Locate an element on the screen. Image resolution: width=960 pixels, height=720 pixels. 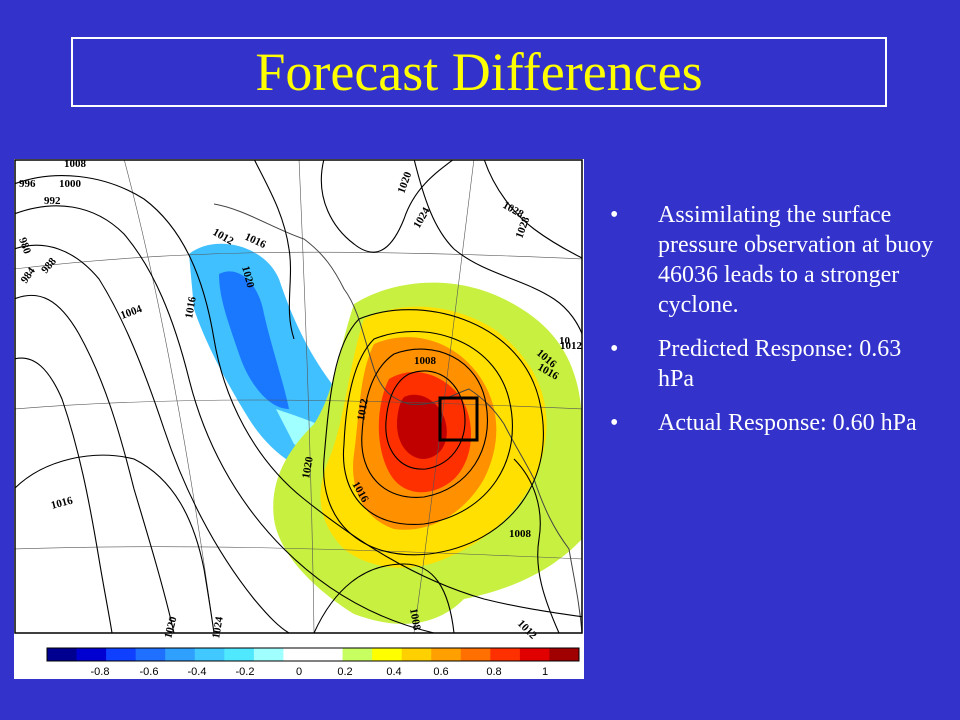
contour-label: 988 is located at coordinates (49, 265).